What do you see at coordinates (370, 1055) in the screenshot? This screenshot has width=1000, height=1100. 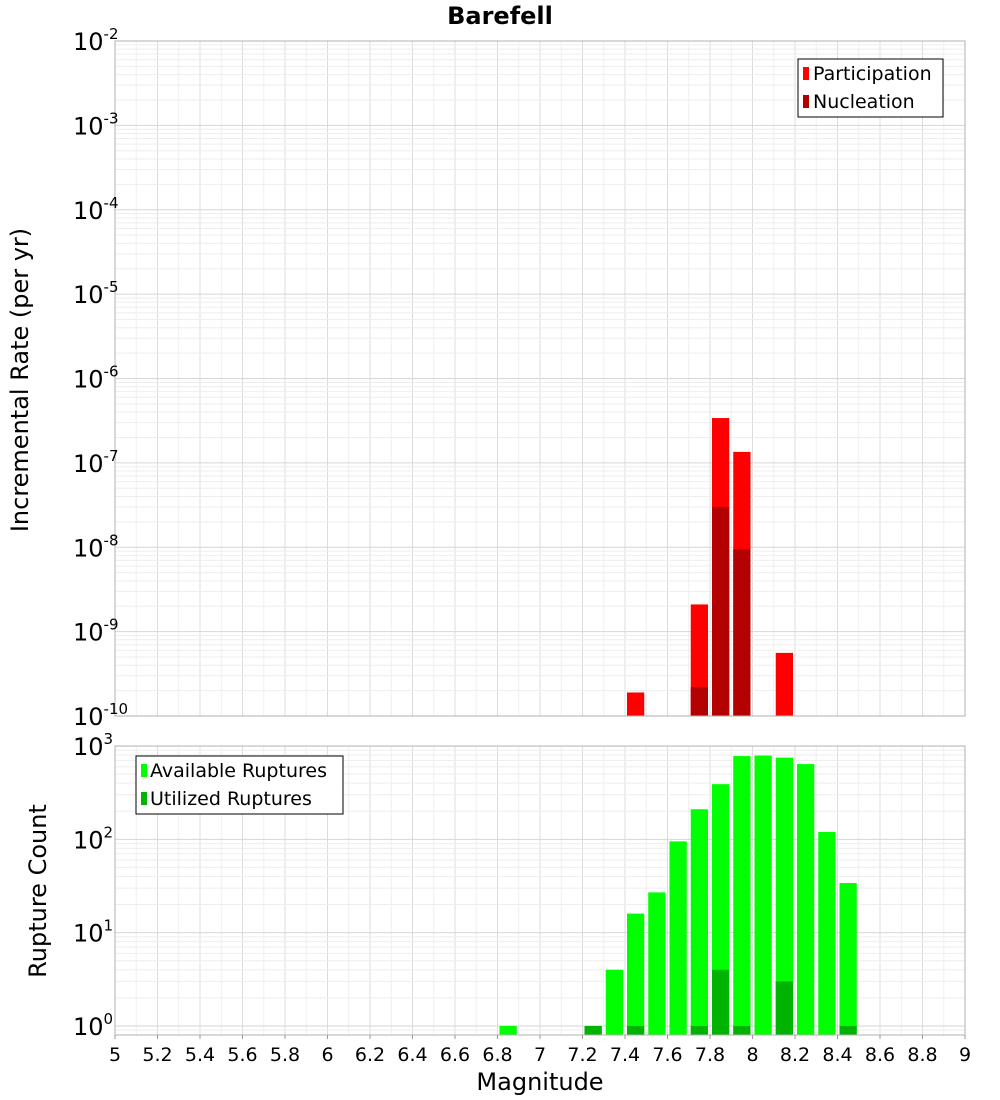 I see `x-tick-label: 6.2` at bounding box center [370, 1055].